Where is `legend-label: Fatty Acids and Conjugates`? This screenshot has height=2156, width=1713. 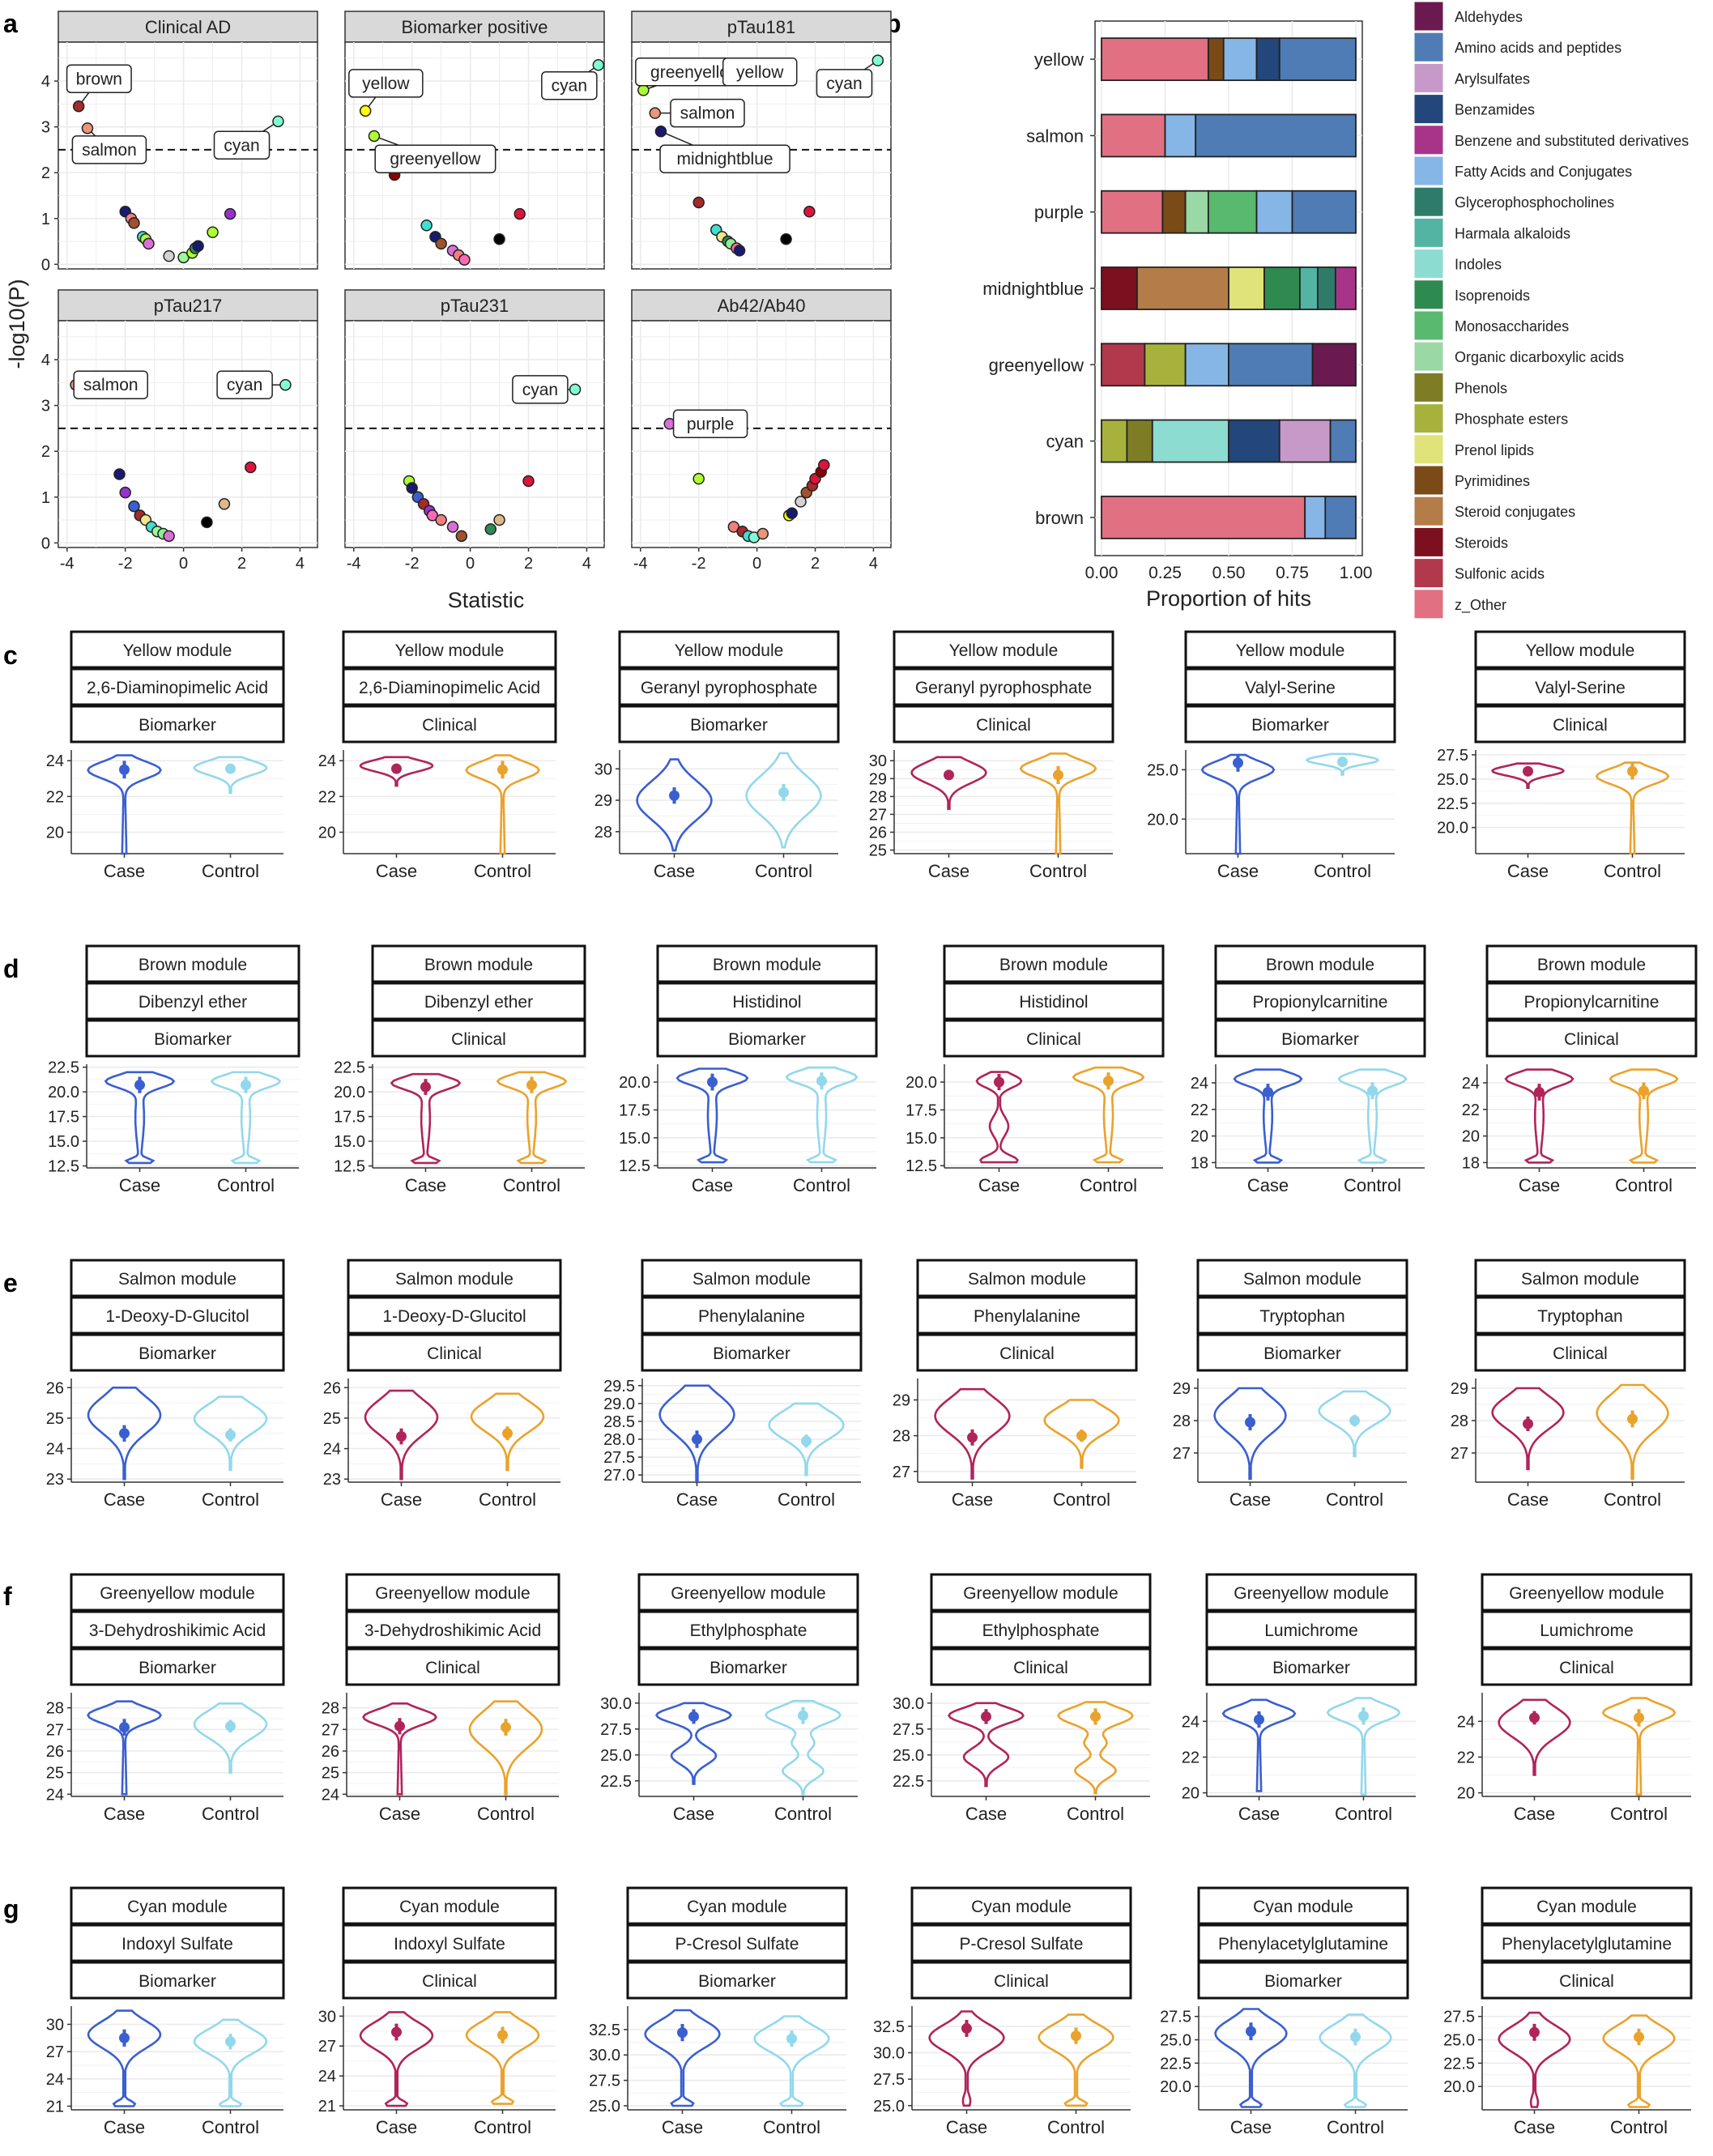 legend-label: Fatty Acids and Conjugates is located at coordinates (1543, 172).